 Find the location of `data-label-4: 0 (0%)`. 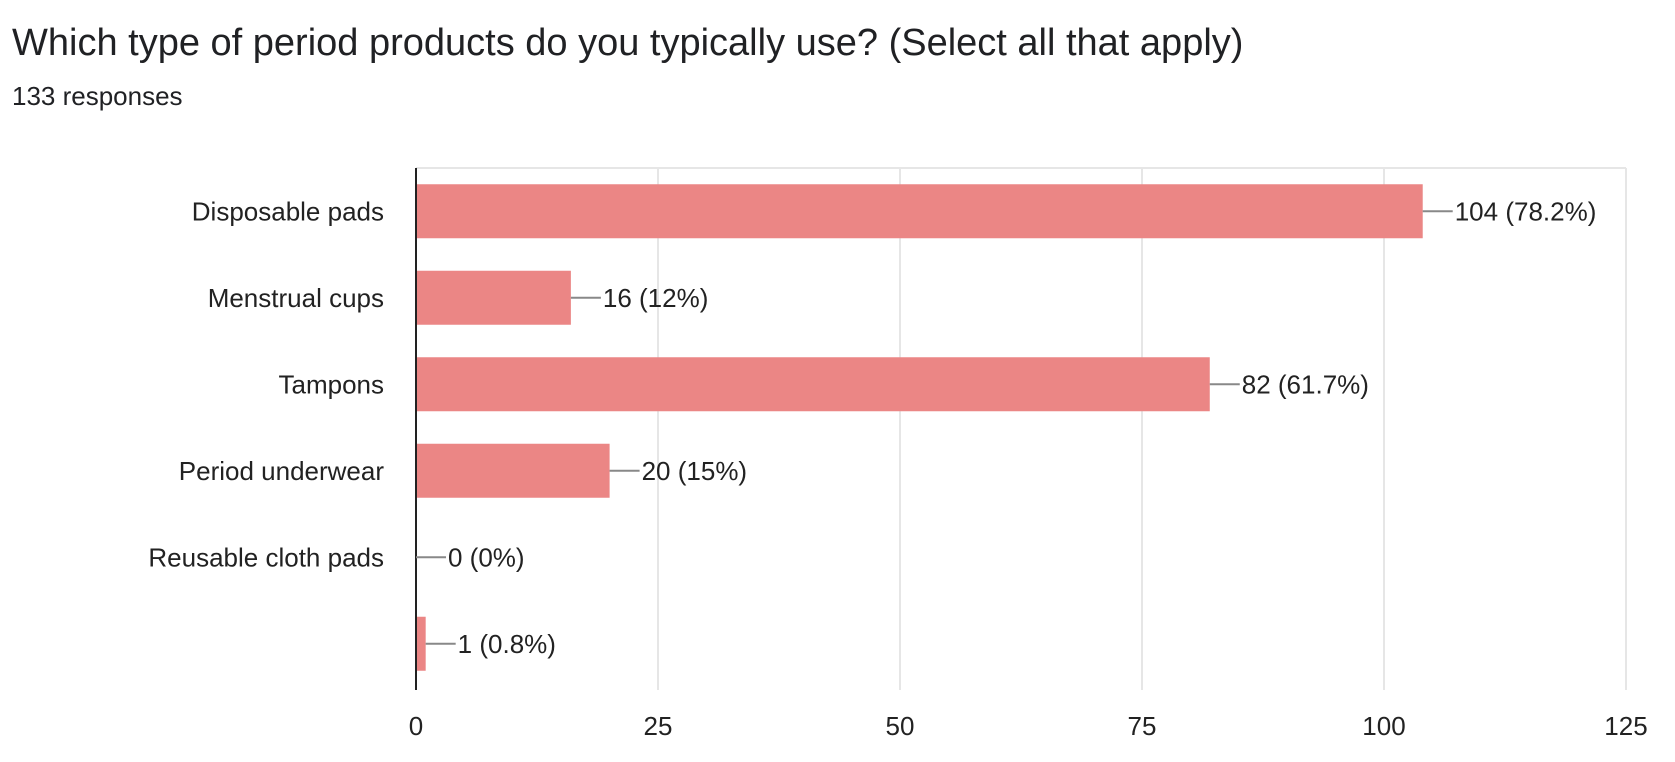

data-label-4: 0 (0%) is located at coordinates (486, 557).